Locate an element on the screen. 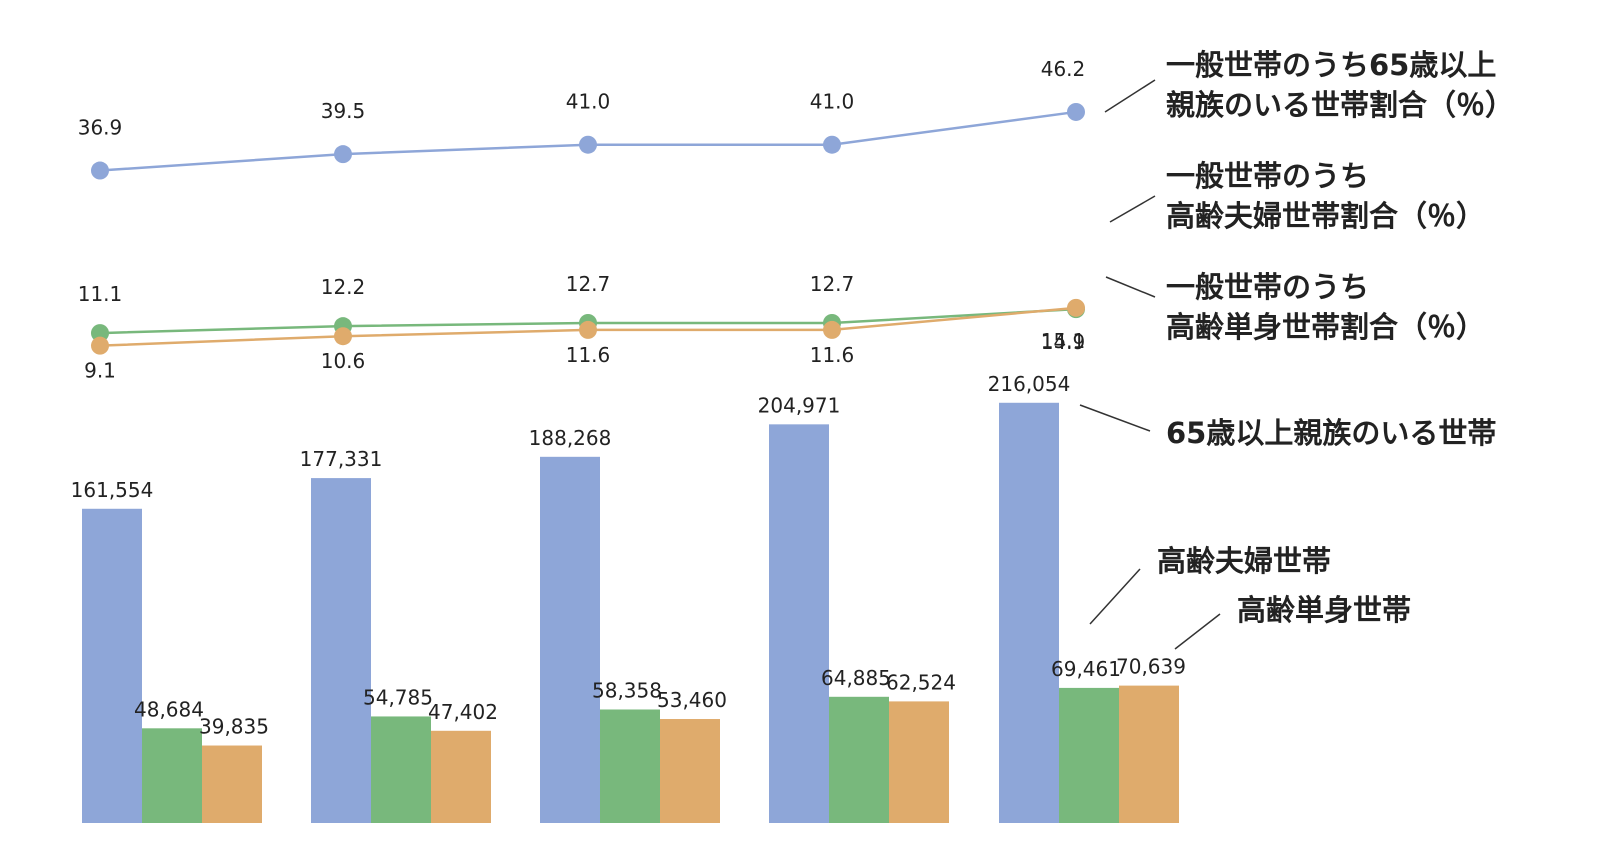 This screenshot has width=1612, height=862. couple-ratio-point is located at coordinates (100, 333).